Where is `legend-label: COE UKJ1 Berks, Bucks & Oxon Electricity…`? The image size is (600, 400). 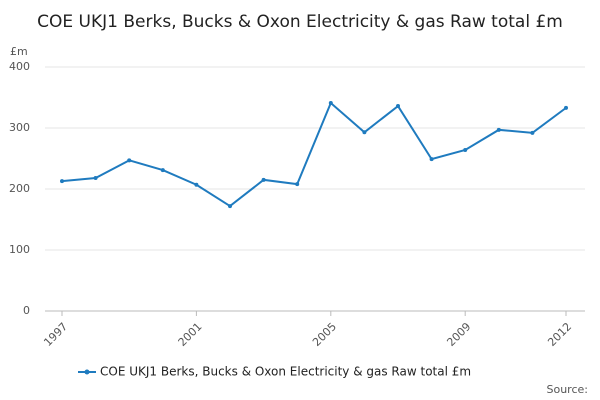 legend-label: COE UKJ1 Berks, Bucks & Oxon Electricity… is located at coordinates (285, 372).